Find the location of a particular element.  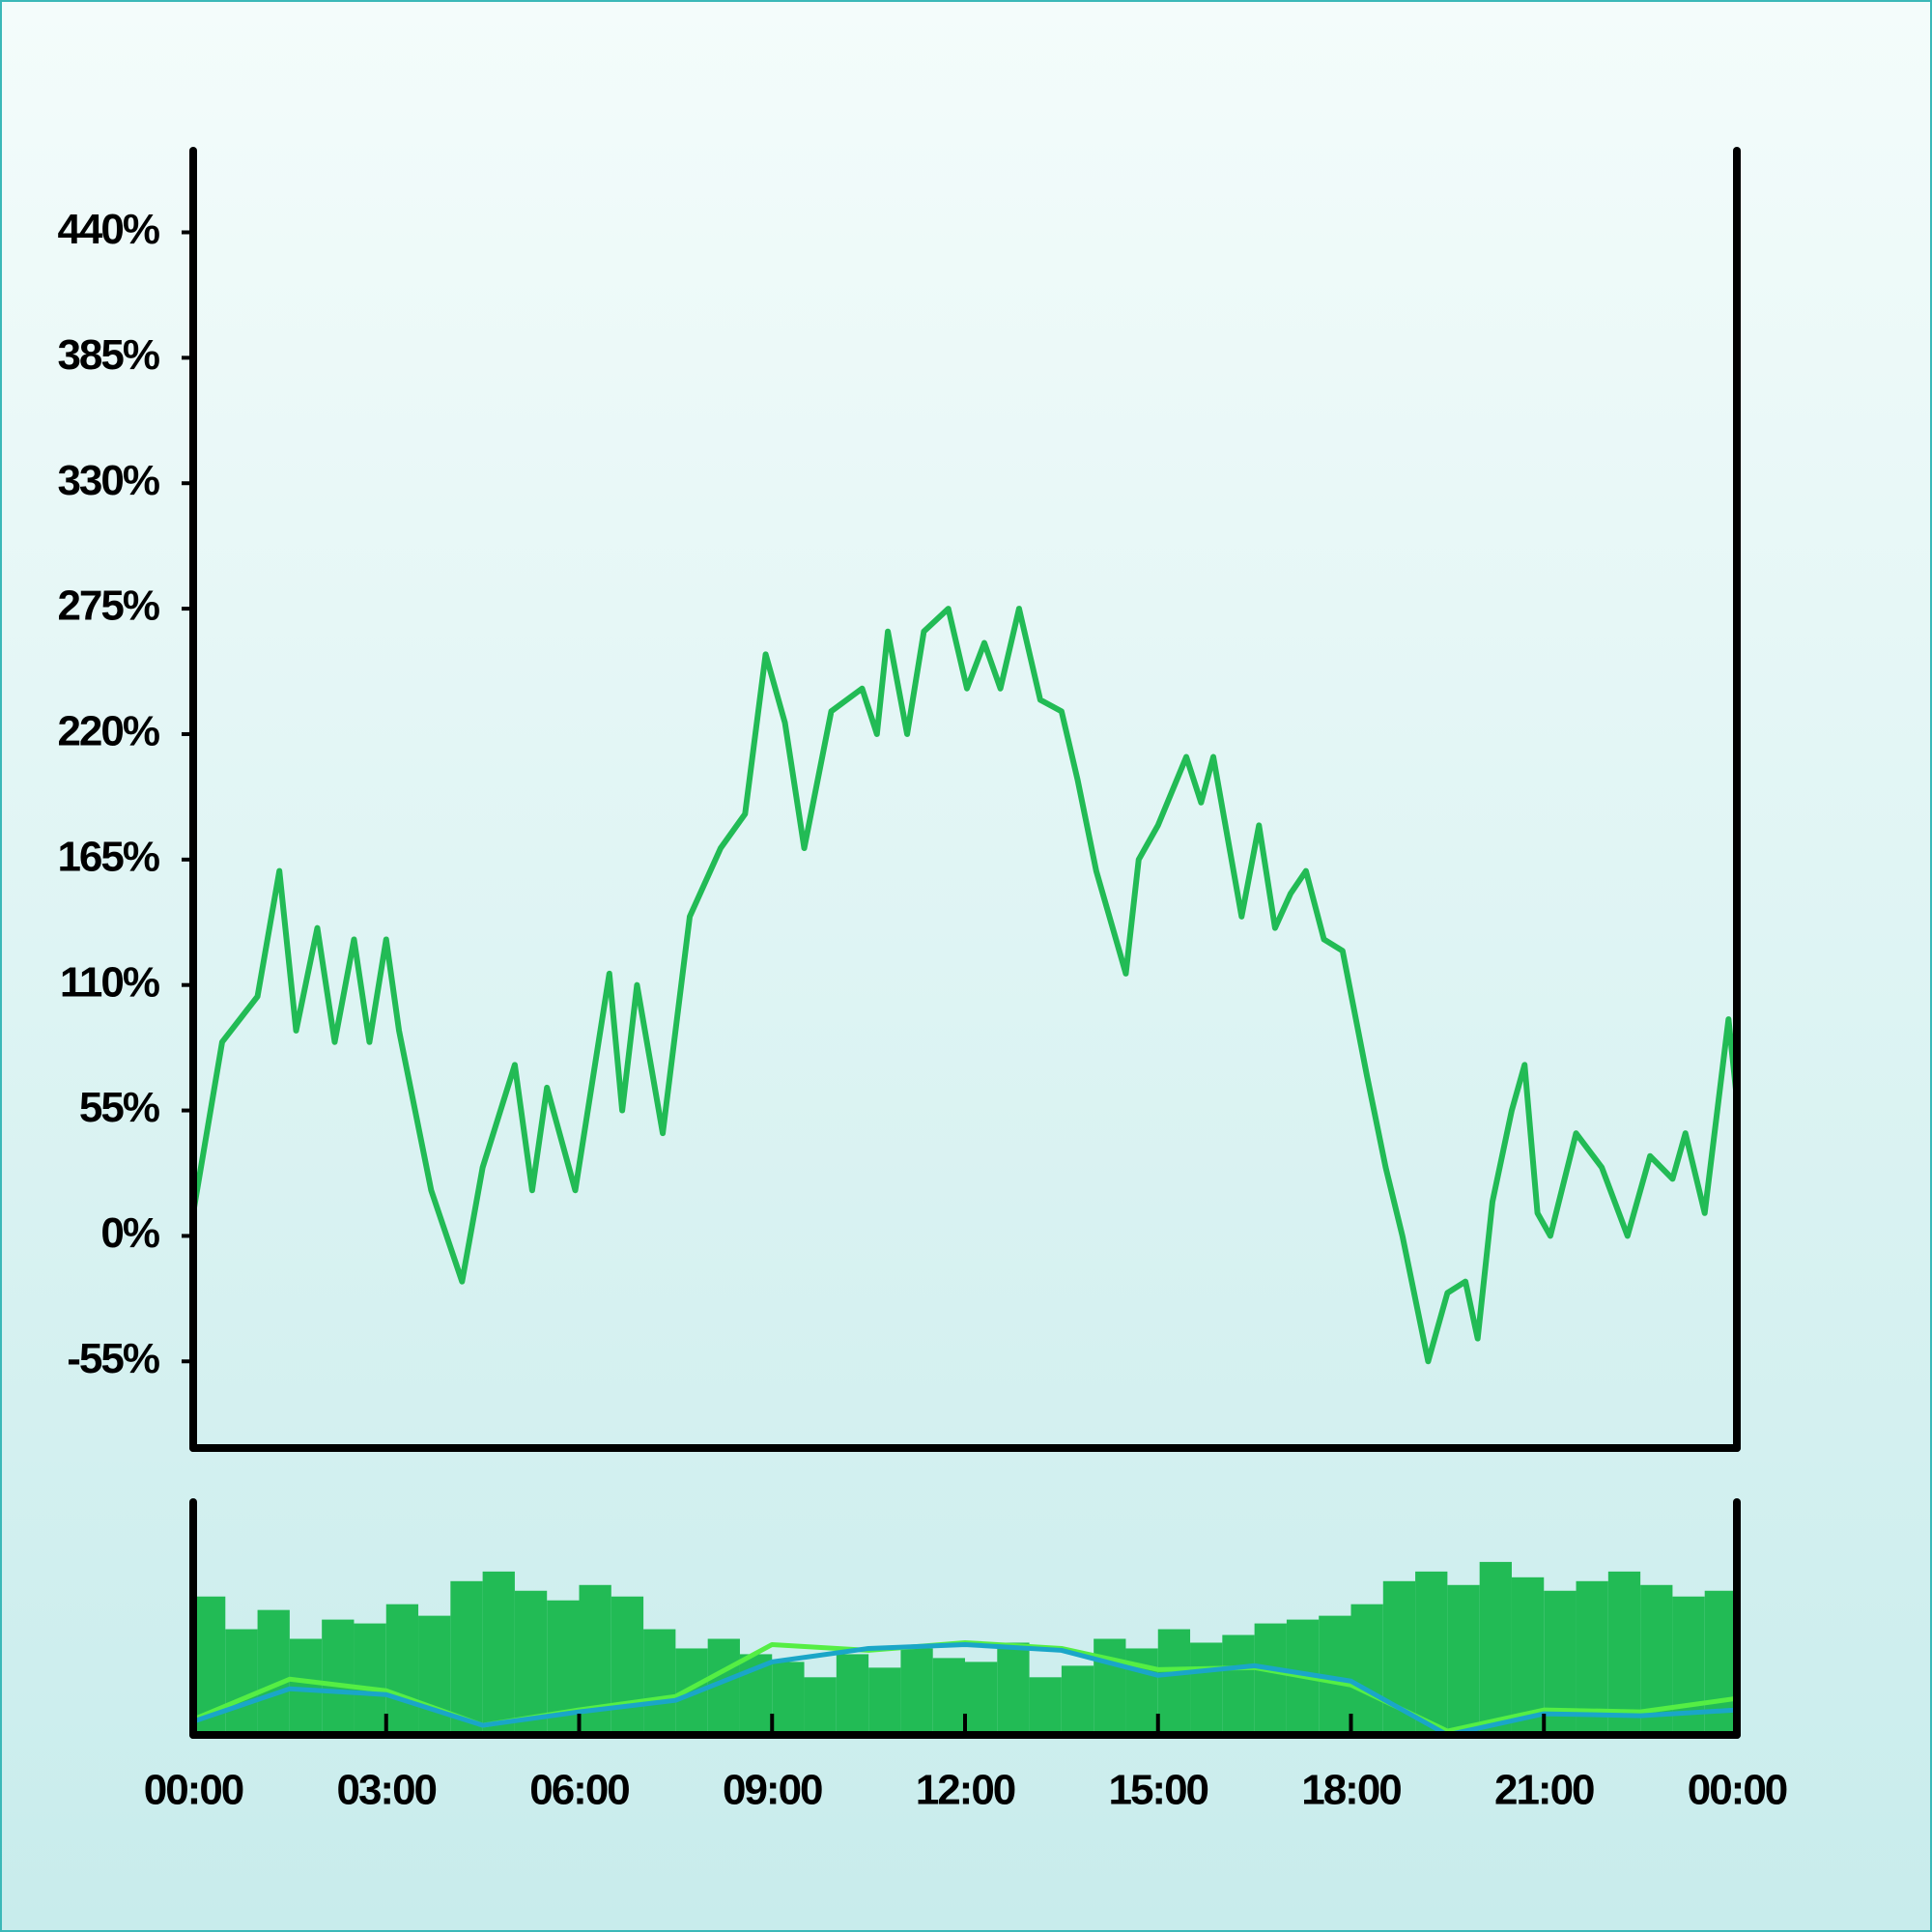

y-tick-label: 330% is located at coordinates (107, 480).